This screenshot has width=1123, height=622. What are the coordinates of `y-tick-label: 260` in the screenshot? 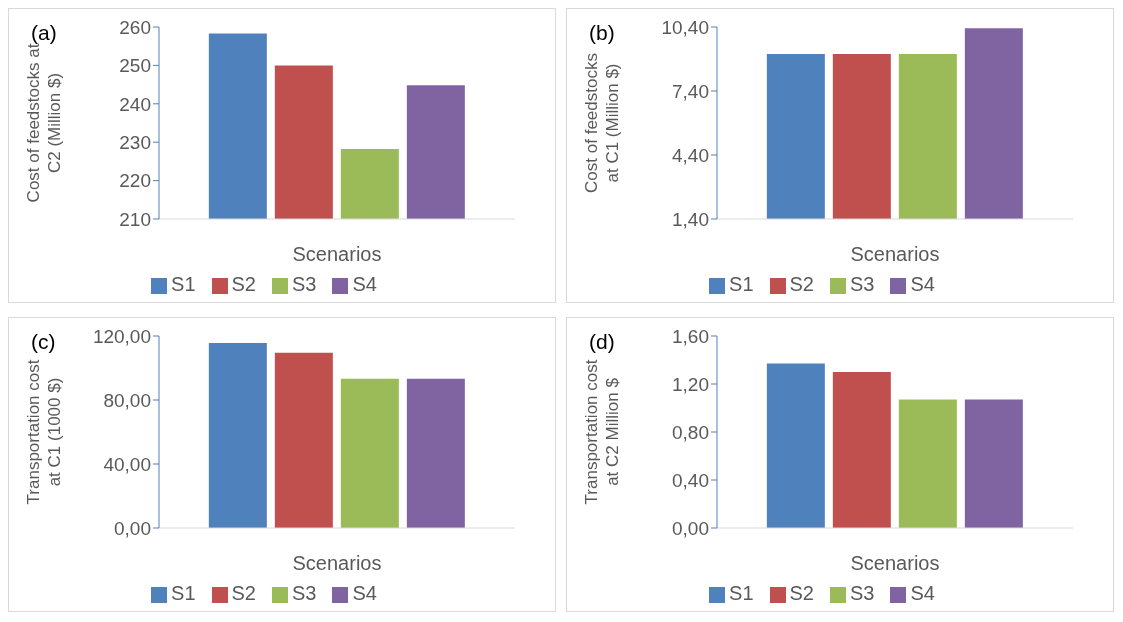 It's located at (135, 27).